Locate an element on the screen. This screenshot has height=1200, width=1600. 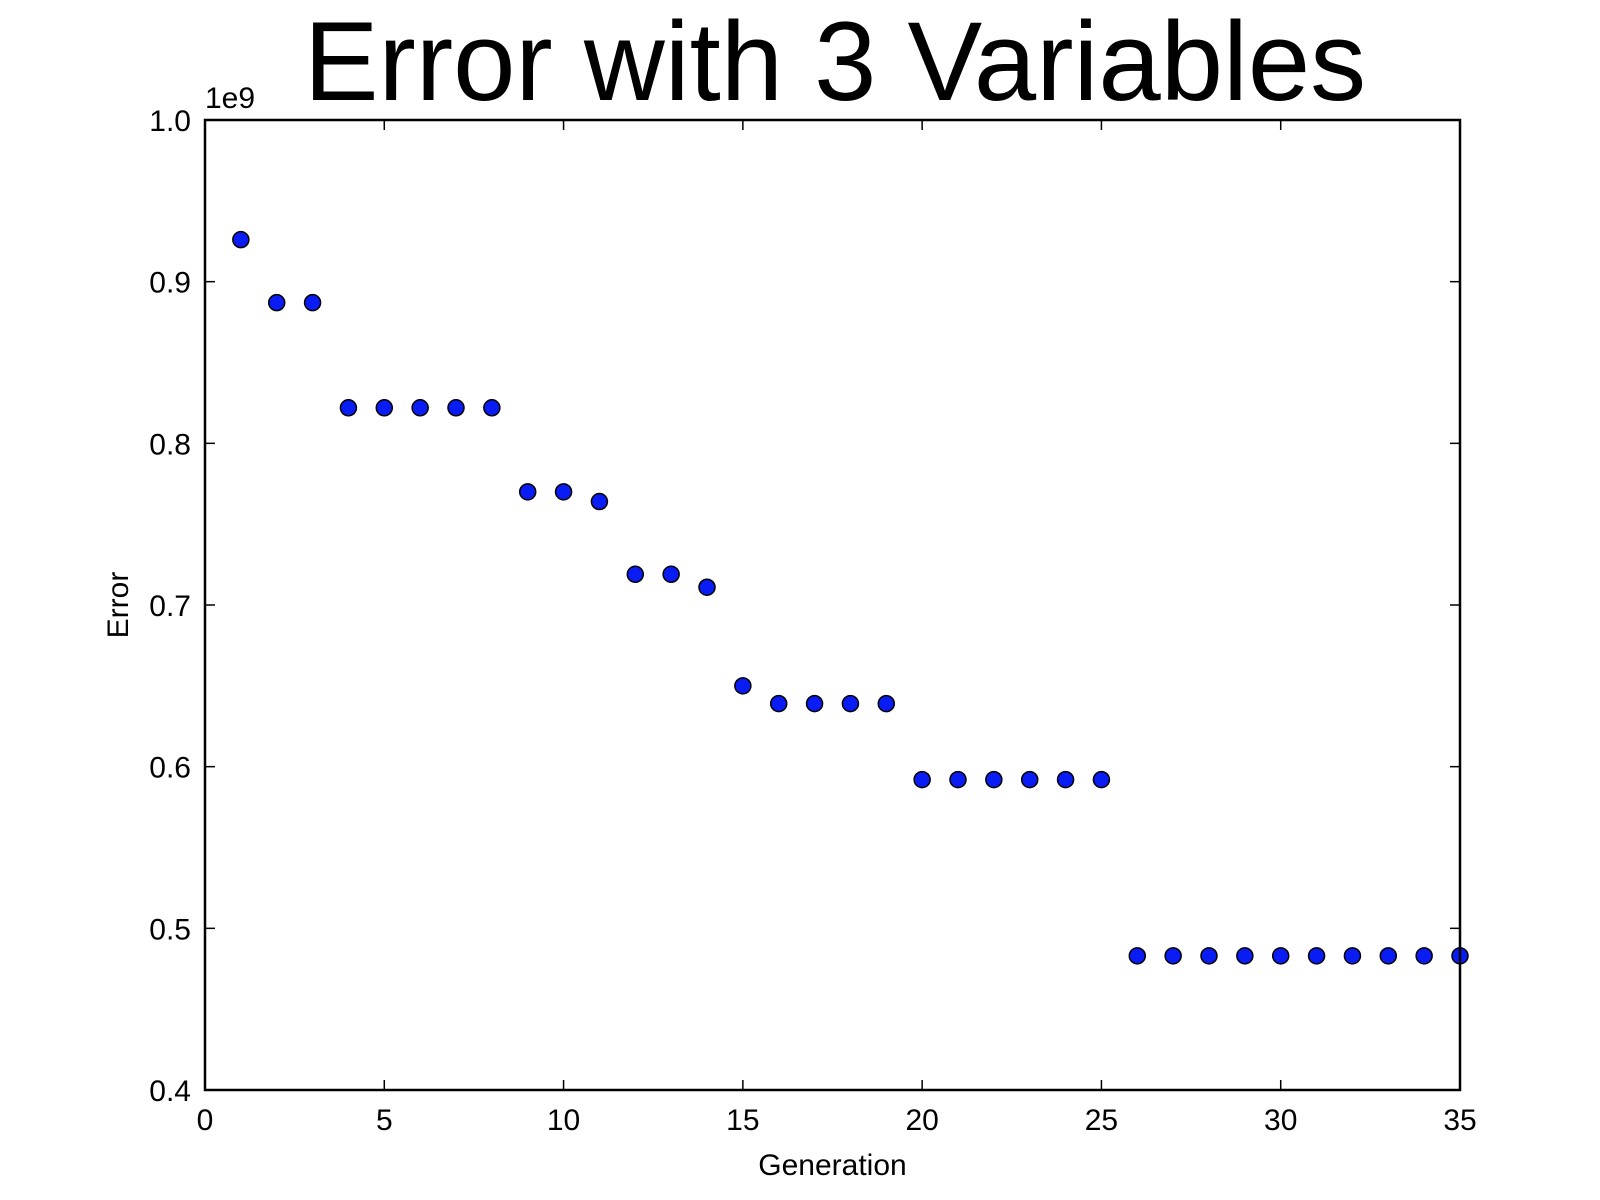
x-tick-label: 35 is located at coordinates (1459, 1120).